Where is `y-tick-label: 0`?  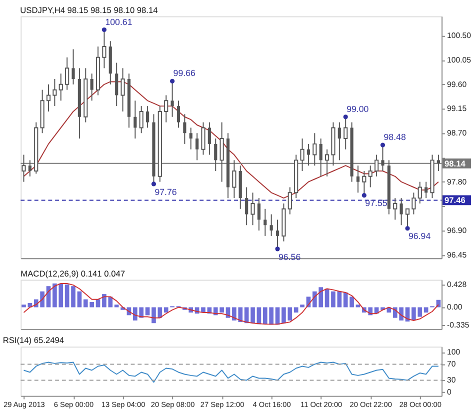
y-tick-label: 0 is located at coordinates (449, 392).